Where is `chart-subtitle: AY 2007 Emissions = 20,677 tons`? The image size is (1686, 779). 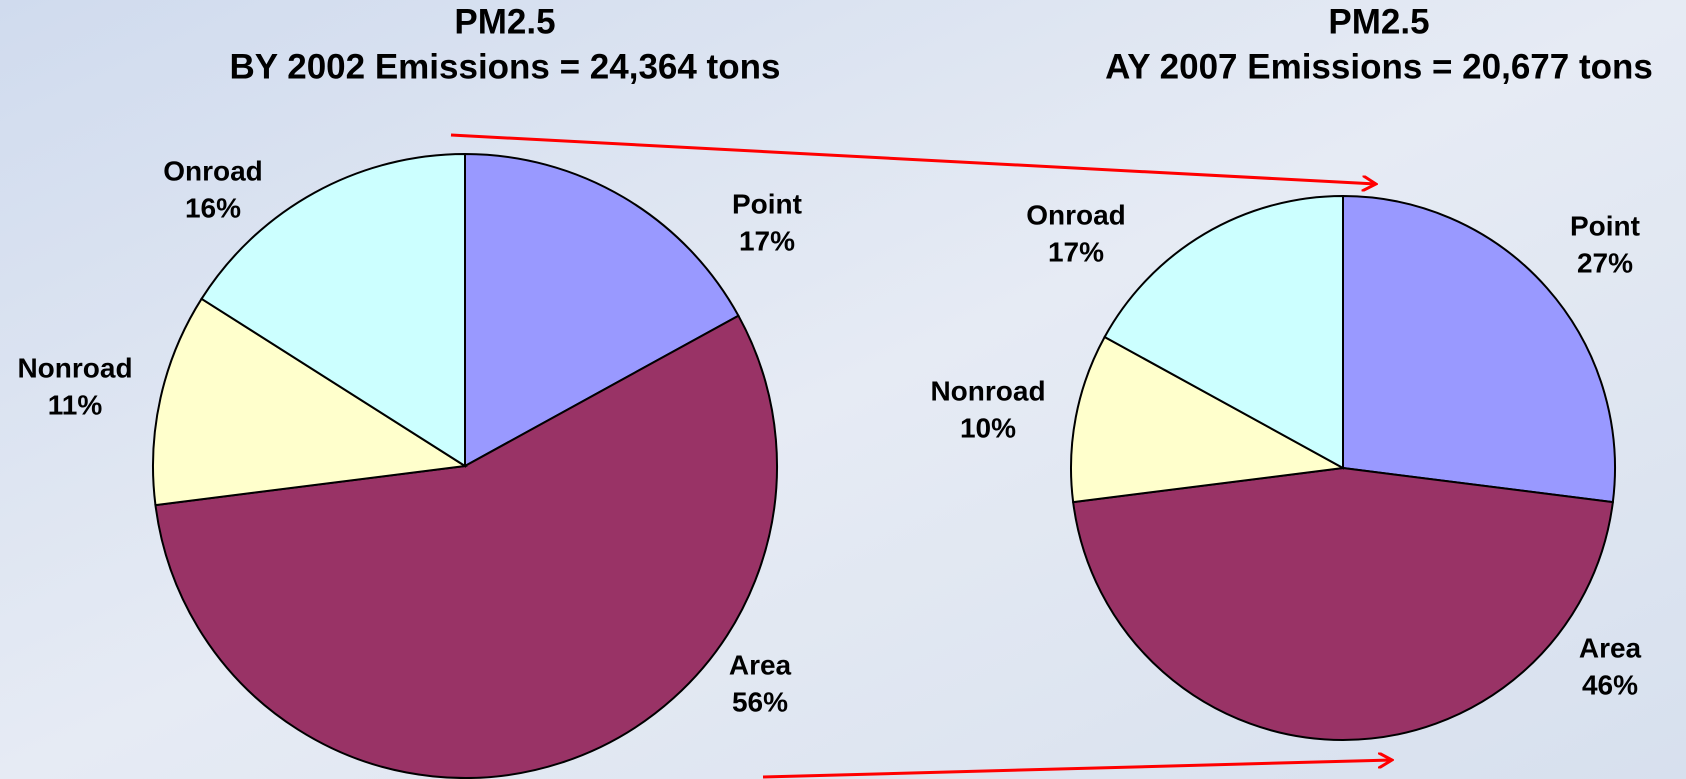 chart-subtitle: AY 2007 Emissions = 20,677 tons is located at coordinates (1379, 66).